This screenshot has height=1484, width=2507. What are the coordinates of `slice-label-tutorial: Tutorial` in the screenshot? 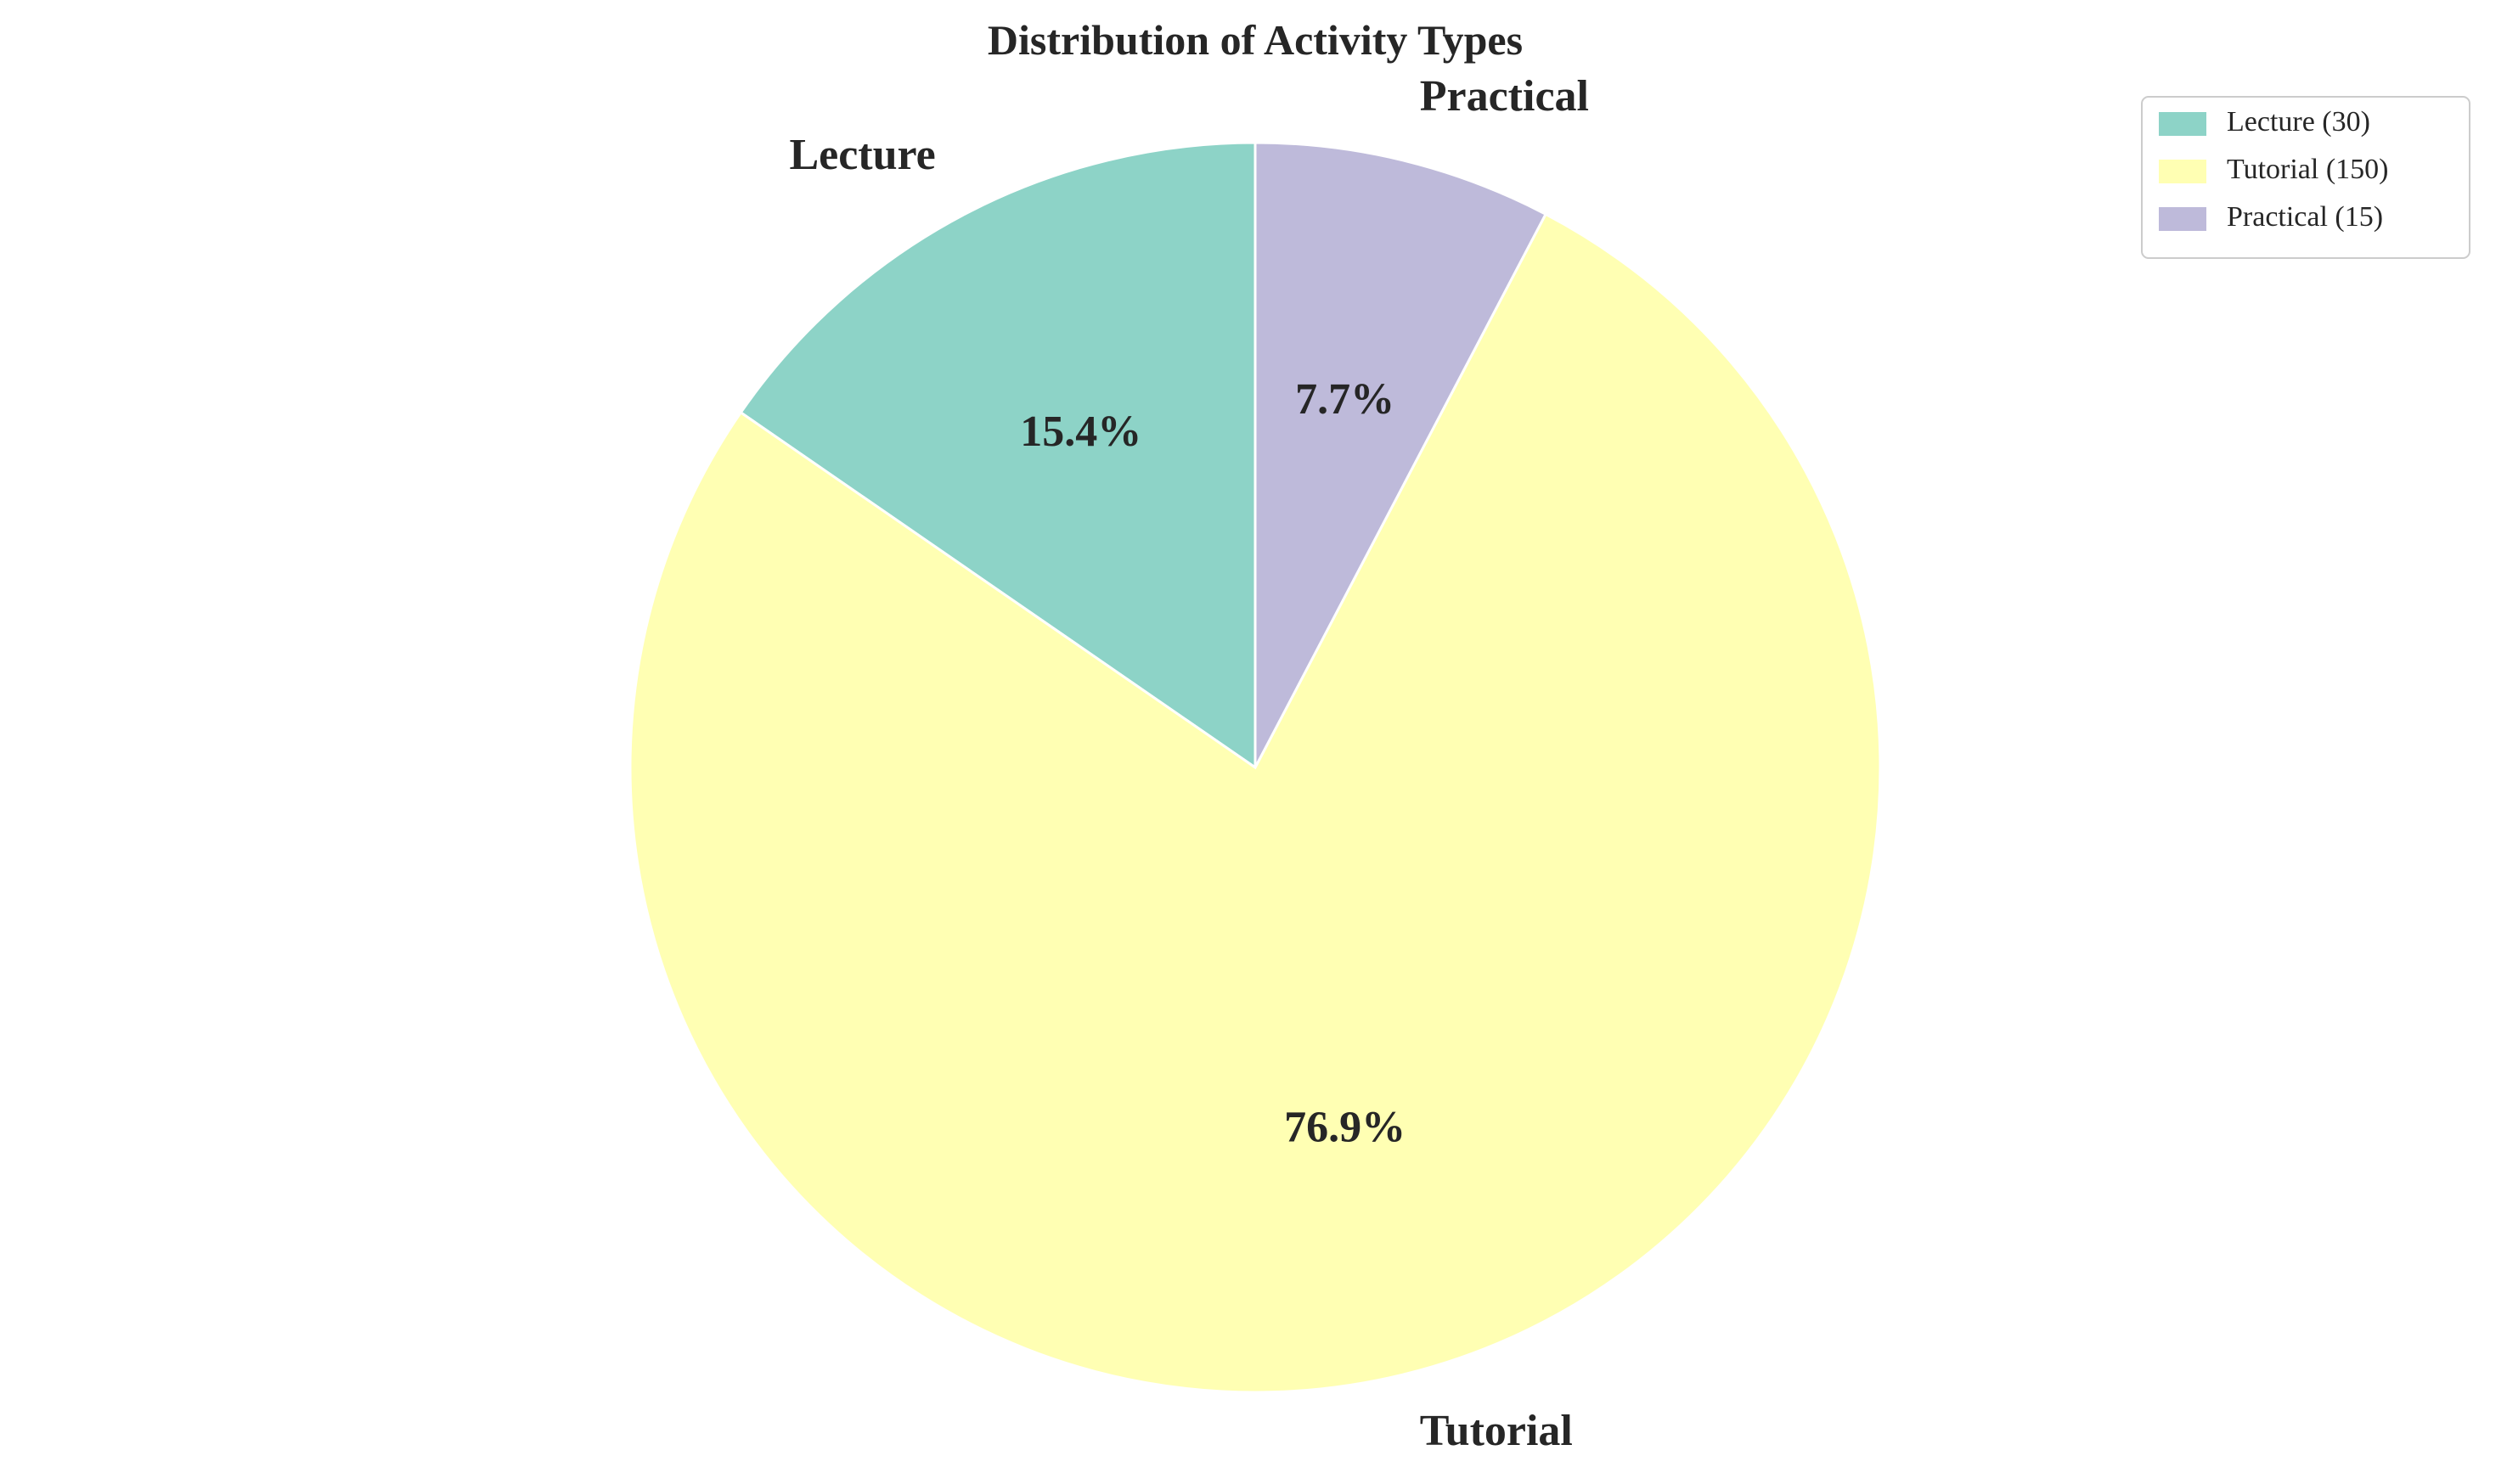 It's located at (1496, 1431).